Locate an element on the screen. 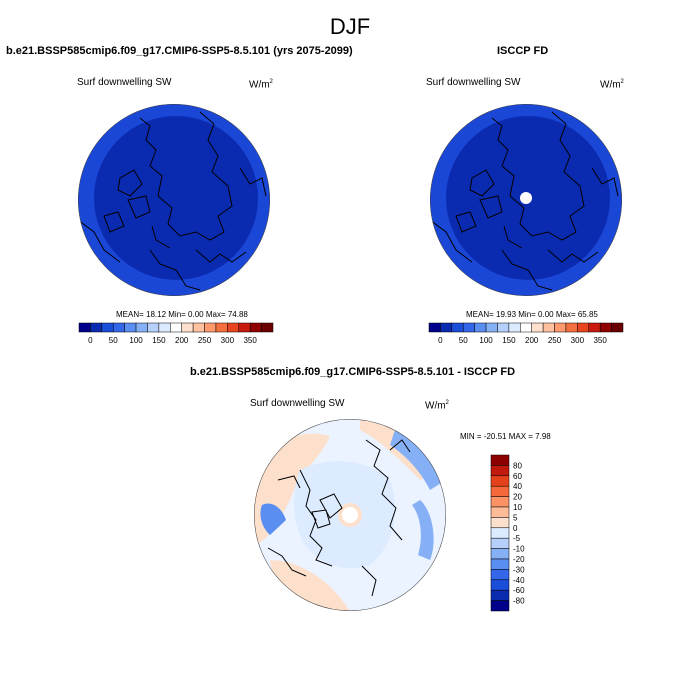 The width and height of the screenshot is (700, 700). panel2-unit: W/m2 is located at coordinates (612, 84).